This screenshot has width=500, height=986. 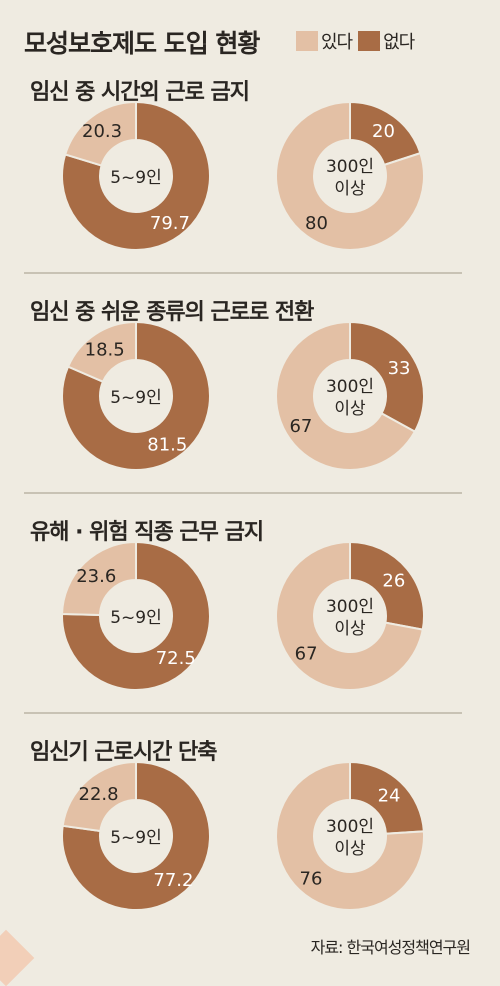 I want to click on slice-value-label: 33, so click(x=399, y=368).